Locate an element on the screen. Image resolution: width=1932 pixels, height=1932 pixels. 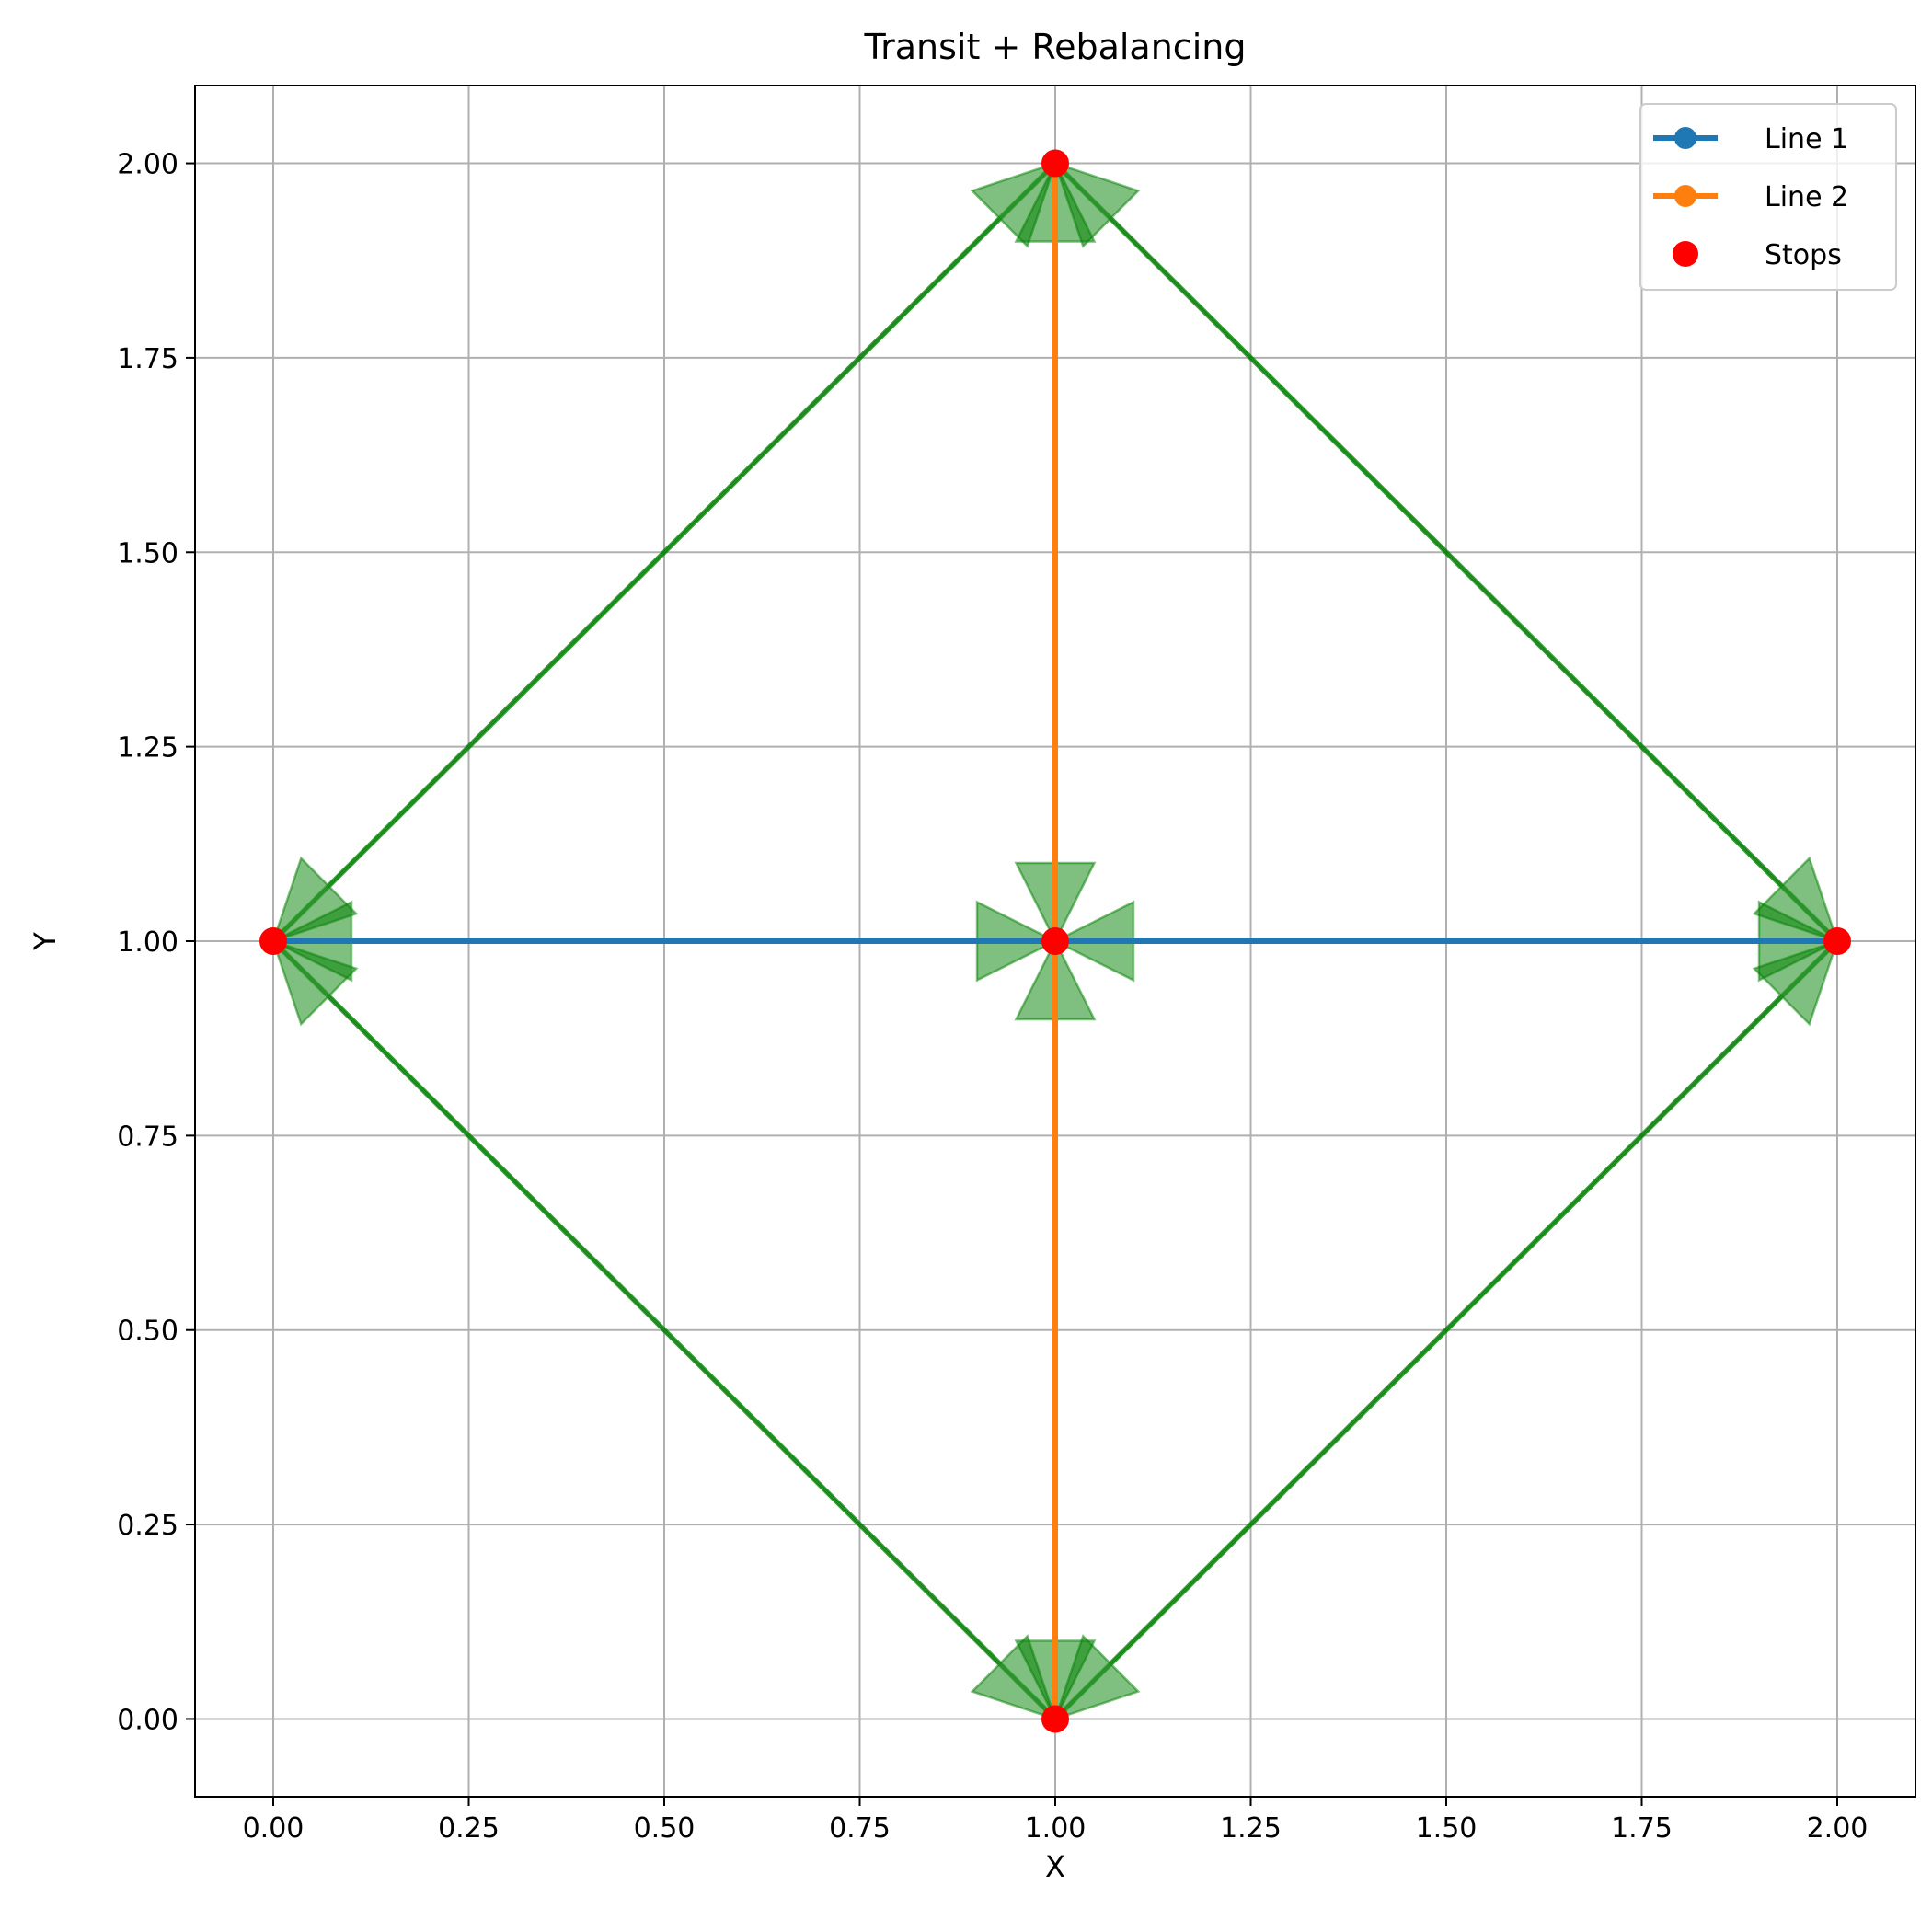
y-tick-label: 0.25 is located at coordinates (147, 1526).